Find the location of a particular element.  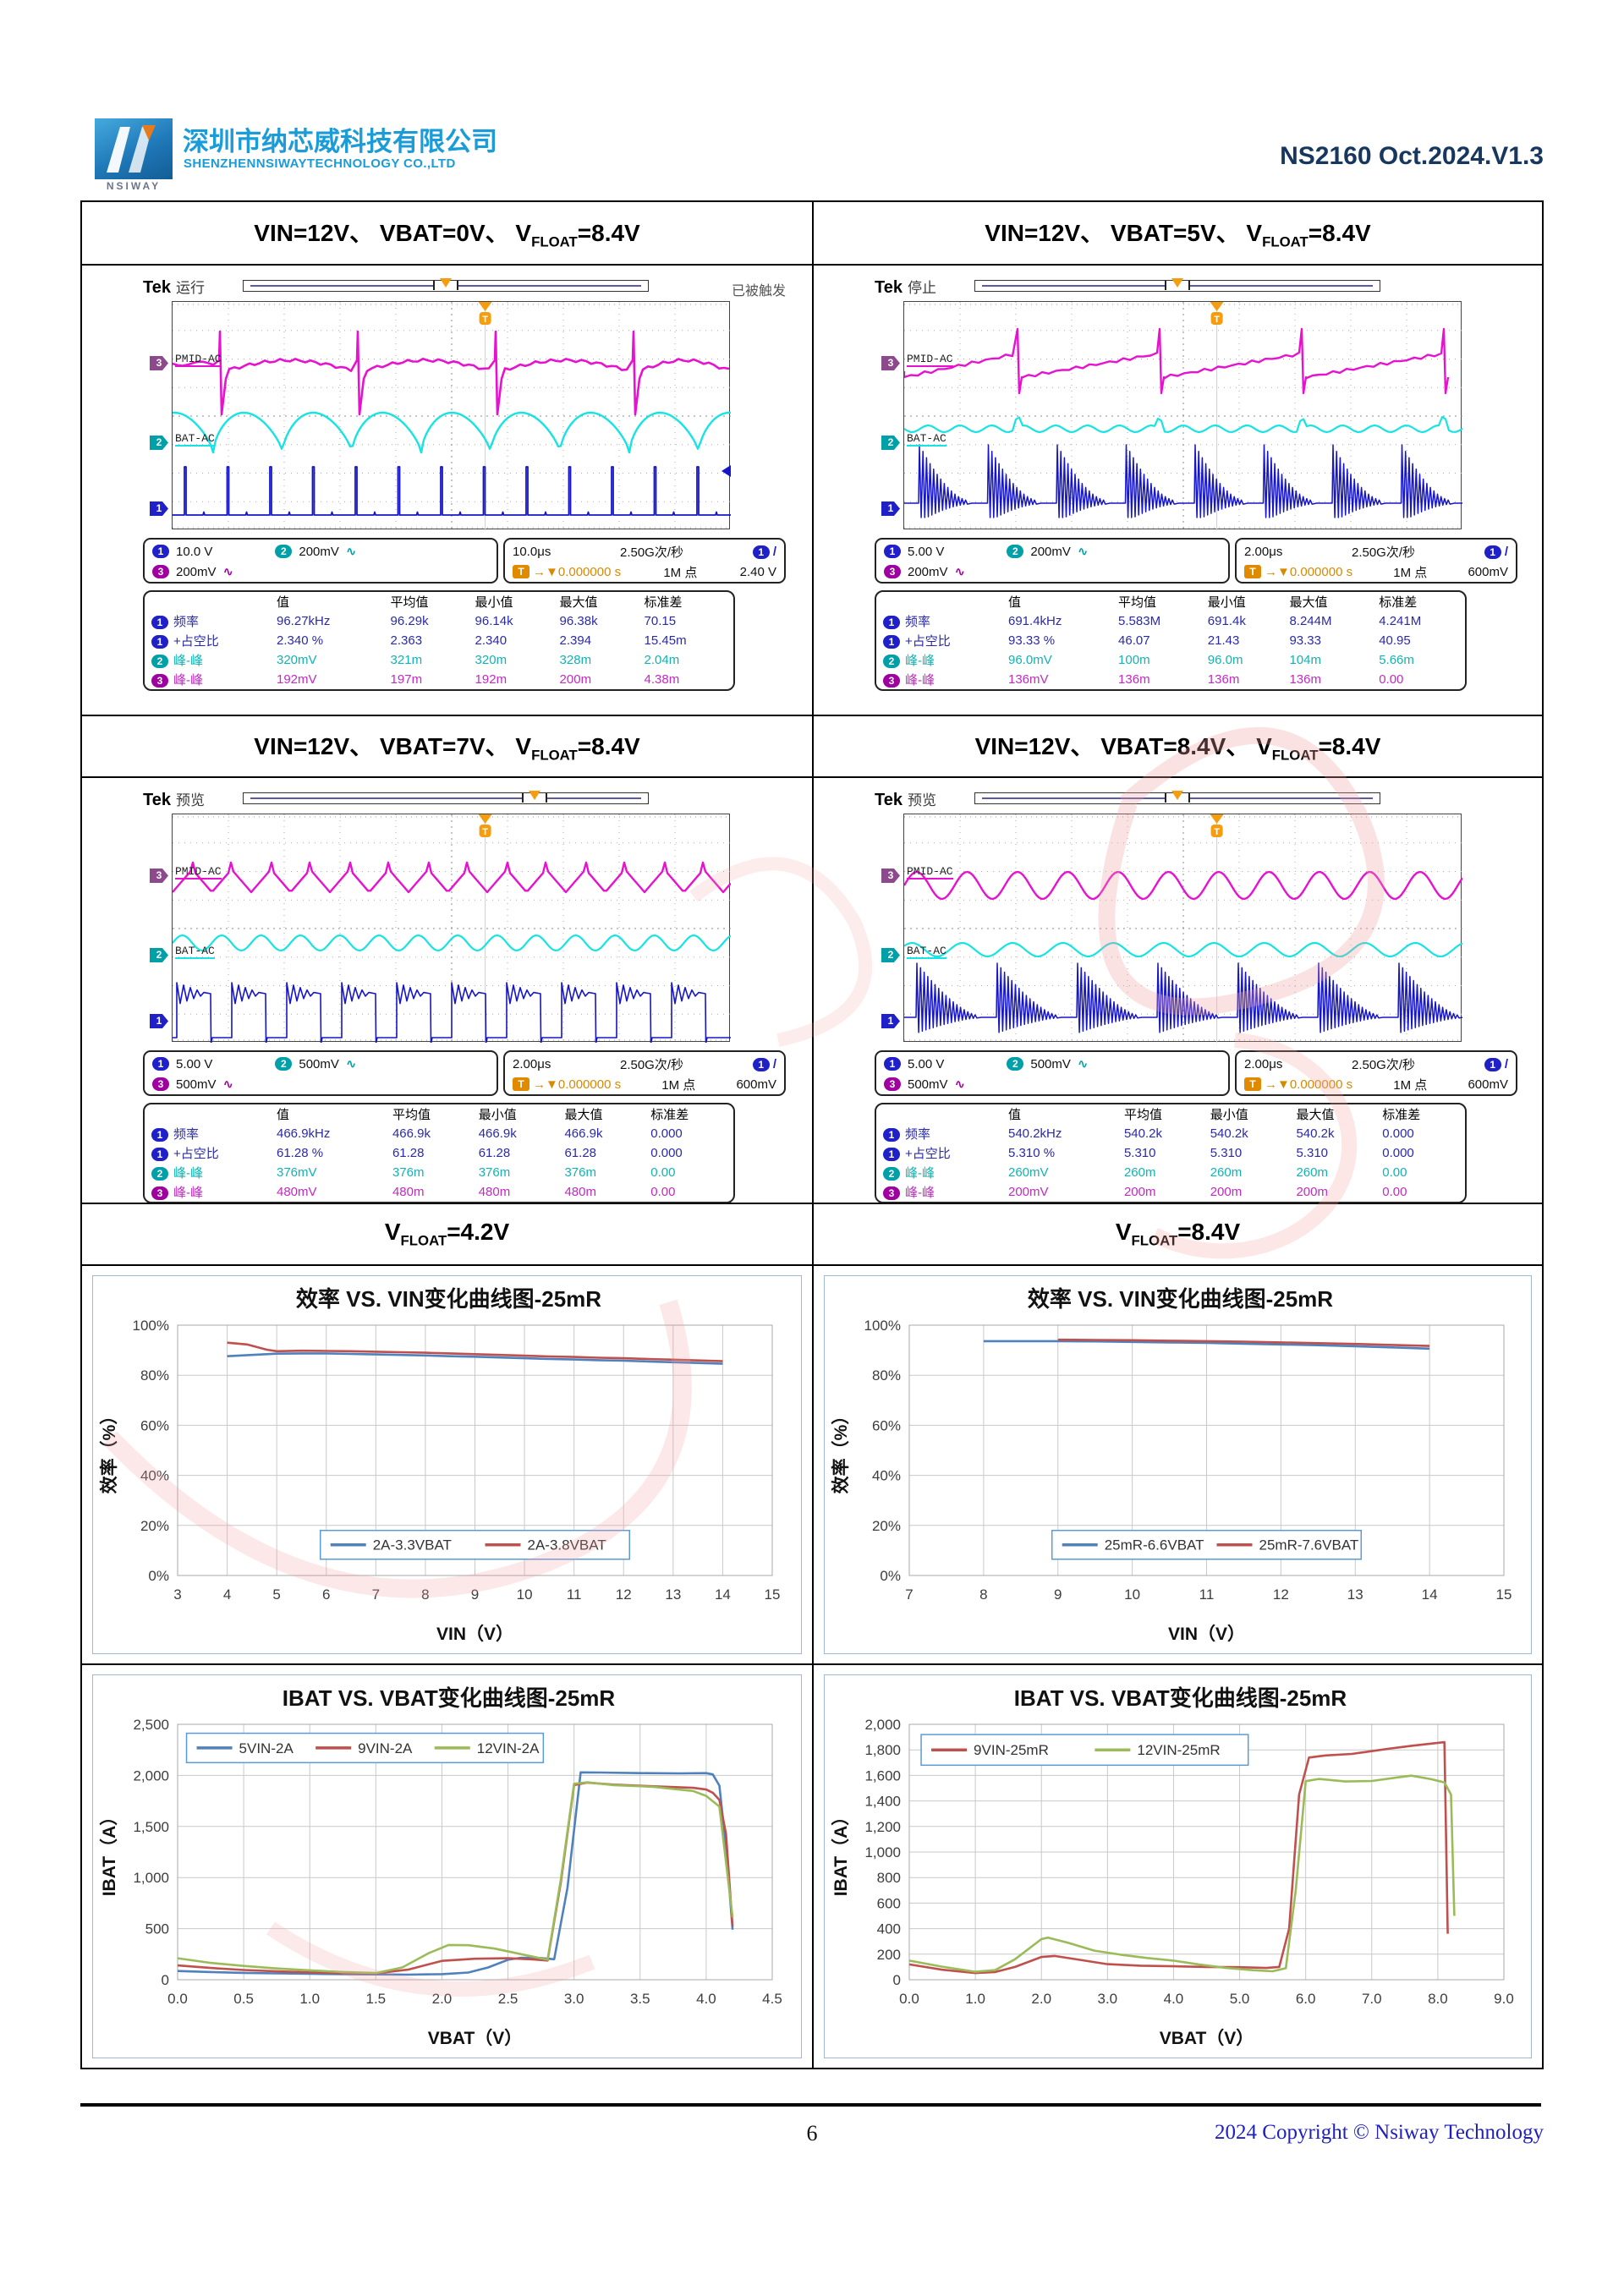

meas-cell: 61.28 is located at coordinates (580, 1153).